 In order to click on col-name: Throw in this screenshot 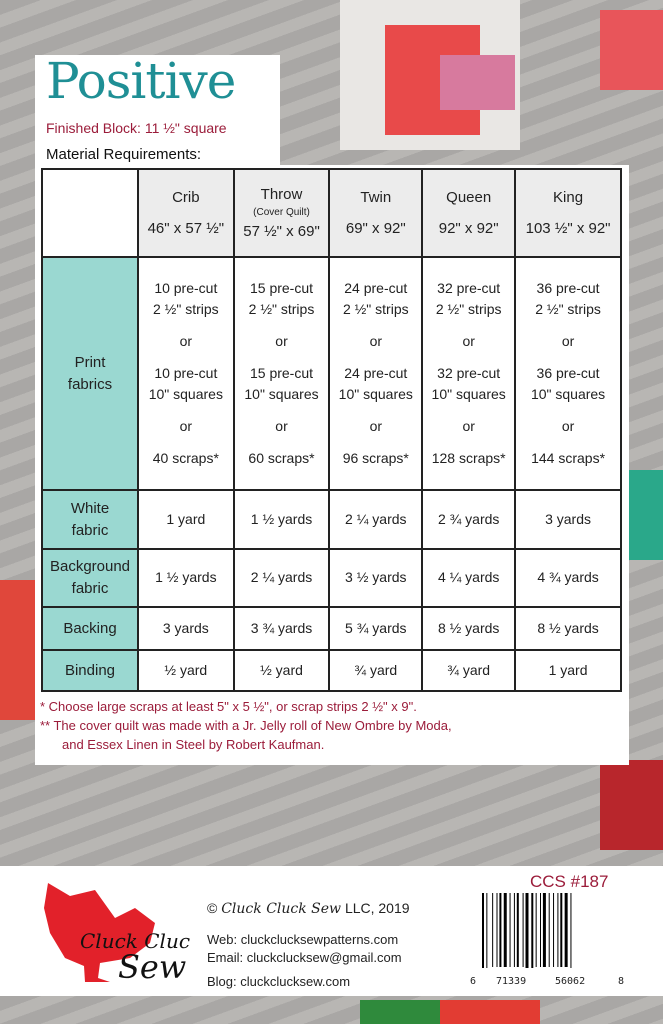, I will do `click(281, 194)`.